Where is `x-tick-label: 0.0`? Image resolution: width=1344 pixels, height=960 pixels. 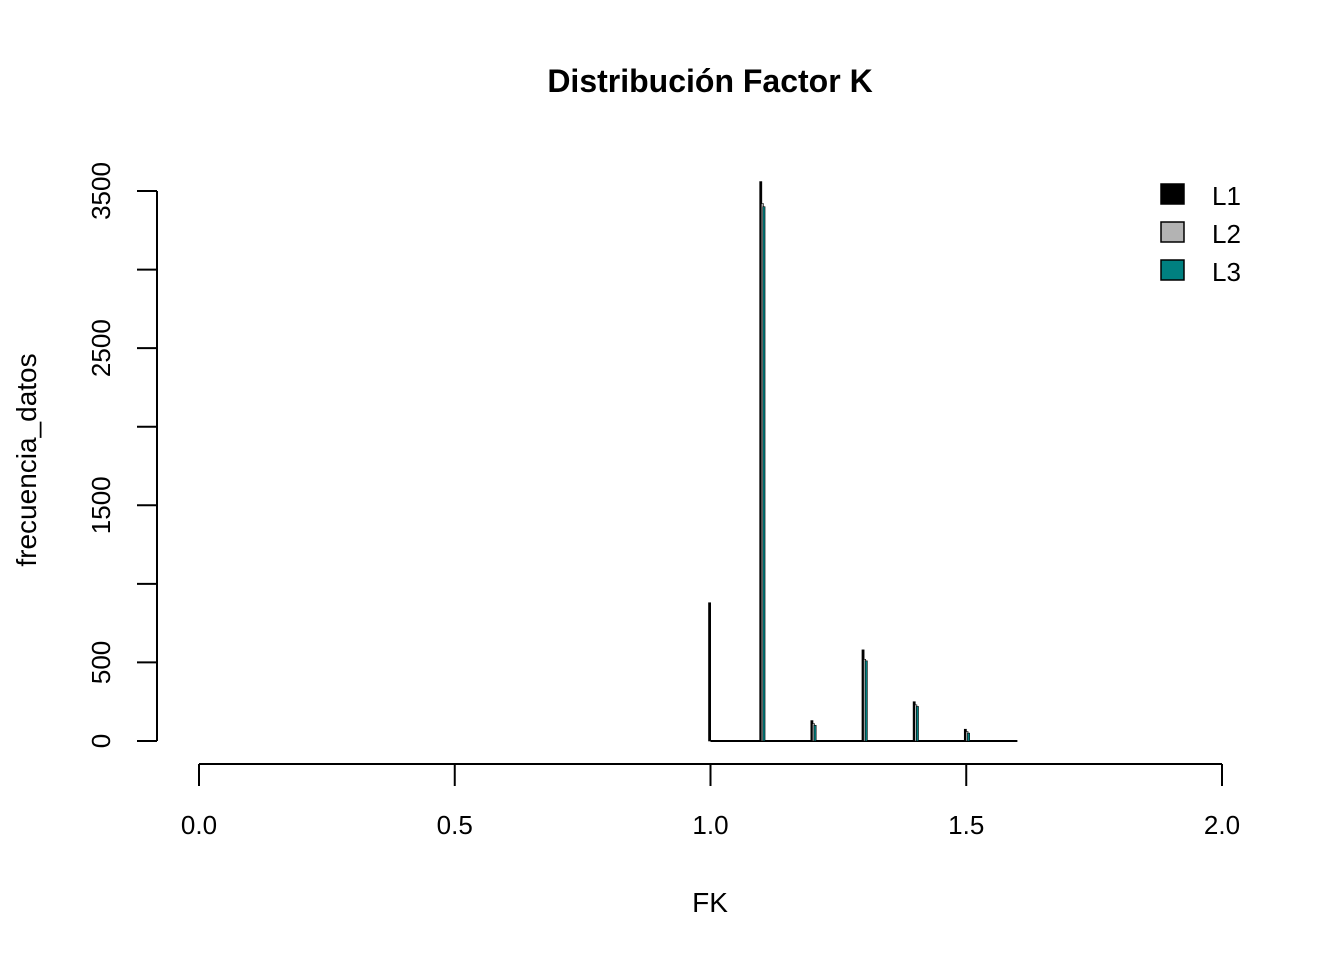
x-tick-label: 0.0 is located at coordinates (199, 825).